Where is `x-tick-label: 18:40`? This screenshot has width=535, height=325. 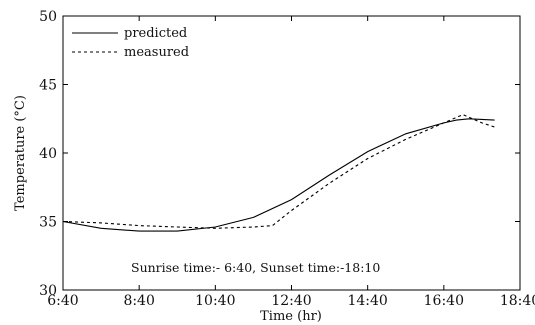 x-tick-label: 18:40 is located at coordinates (517, 301).